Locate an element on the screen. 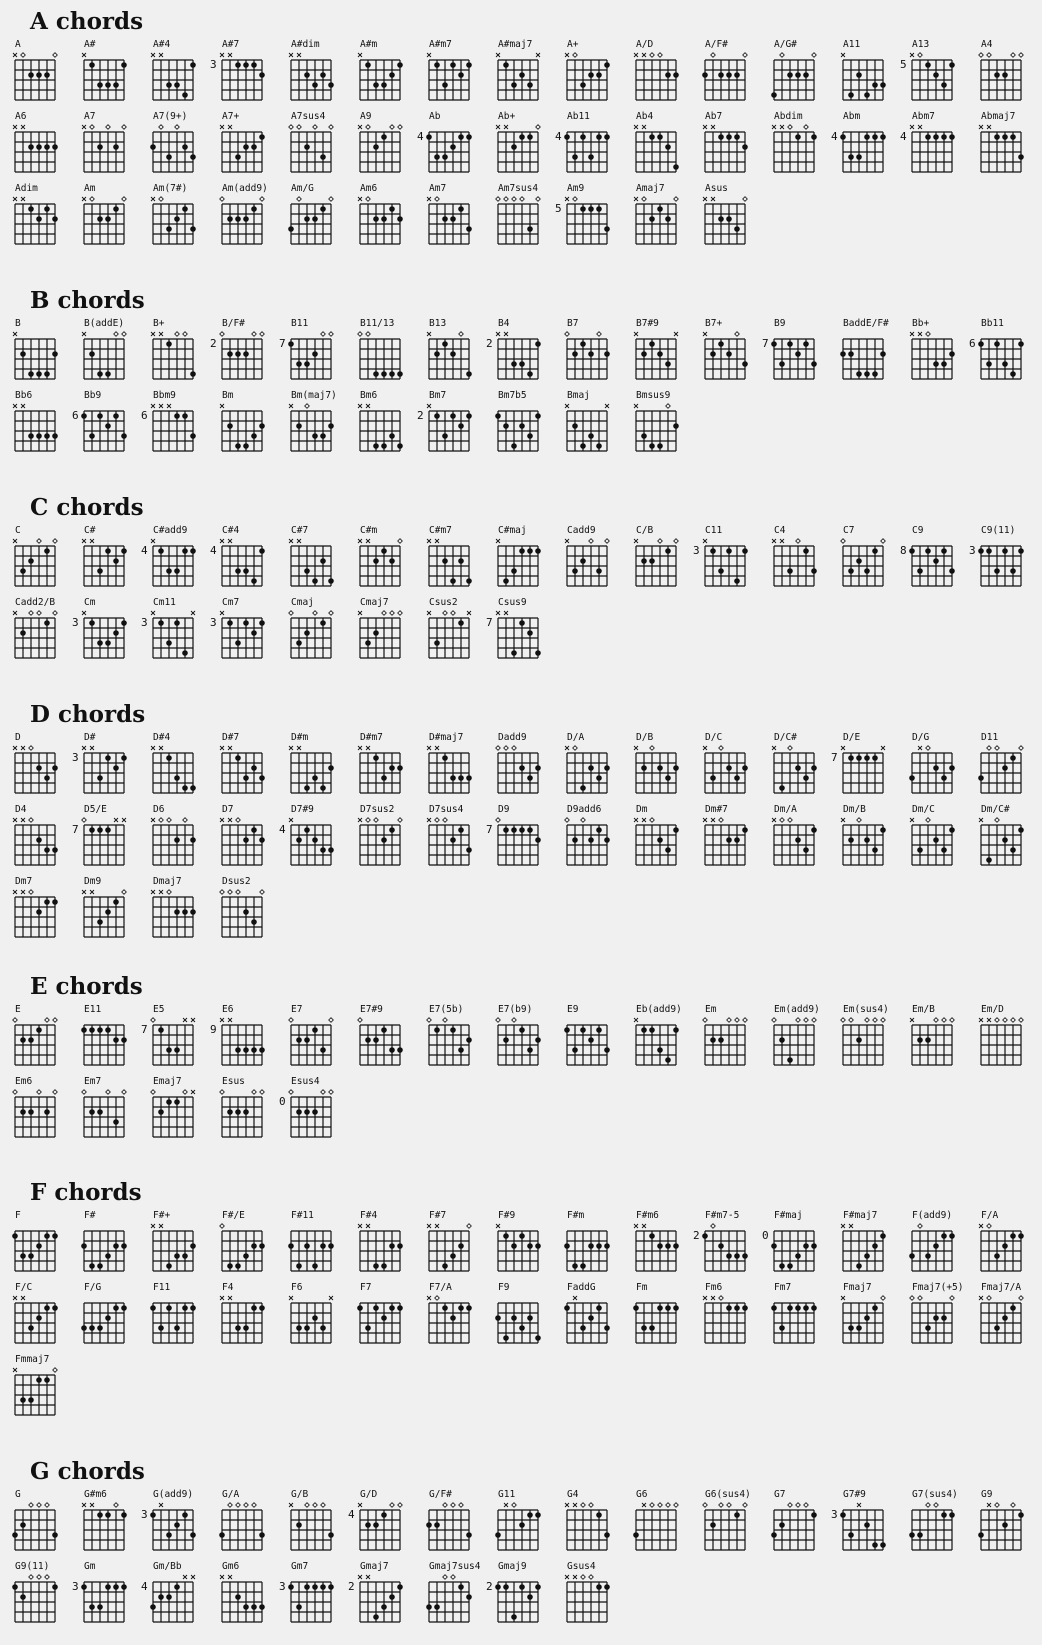 This screenshot has height=1645, width=1042. base-fret-number: 6 is located at coordinates (75, 415).